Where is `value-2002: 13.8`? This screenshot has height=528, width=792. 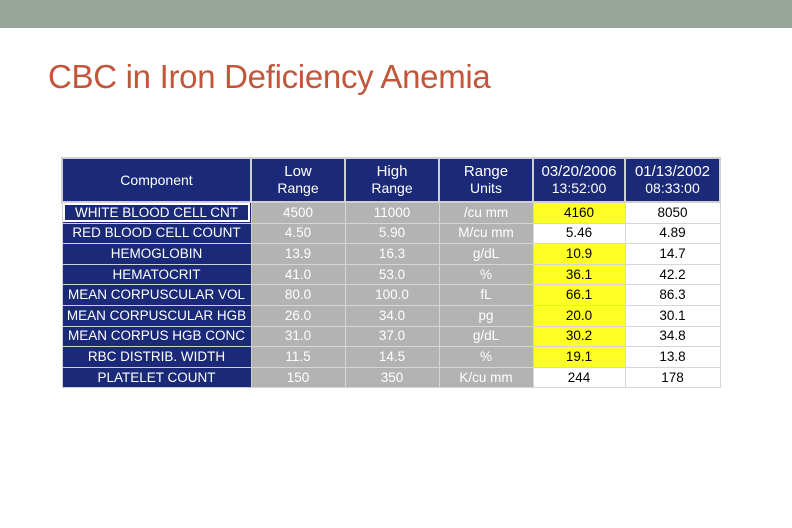 value-2002: 13.8 is located at coordinates (672, 357).